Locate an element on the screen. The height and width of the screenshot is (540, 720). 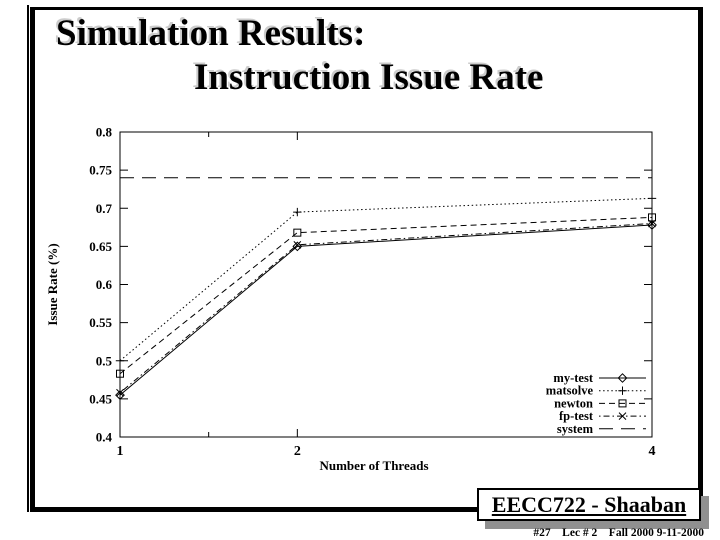
y-tick-label: 0.55 is located at coordinates (100, 322).